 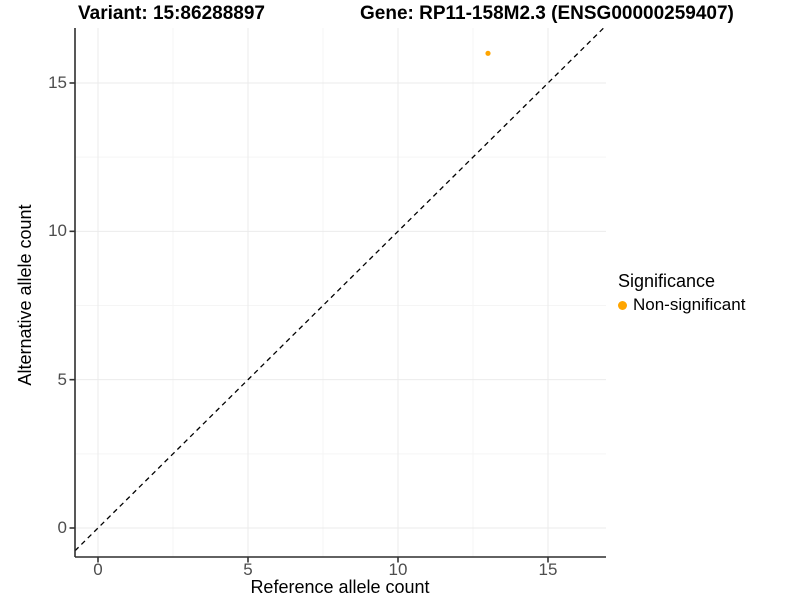 What do you see at coordinates (689, 304) in the screenshot?
I see `legend-item-label: Non-significant` at bounding box center [689, 304].